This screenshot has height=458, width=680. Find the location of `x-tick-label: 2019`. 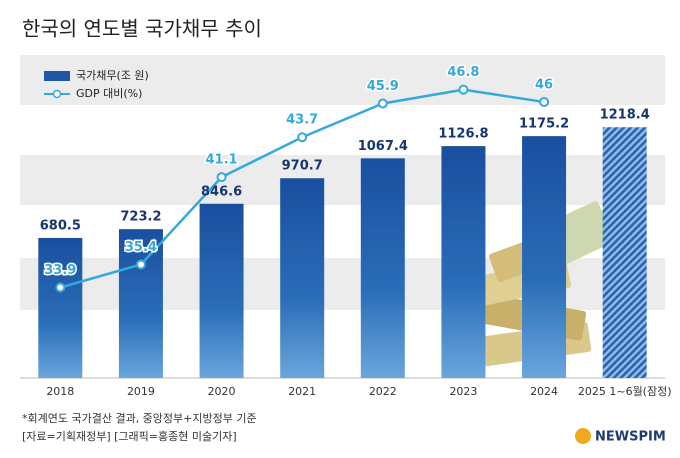

x-tick-label: 2019 is located at coordinates (141, 391).